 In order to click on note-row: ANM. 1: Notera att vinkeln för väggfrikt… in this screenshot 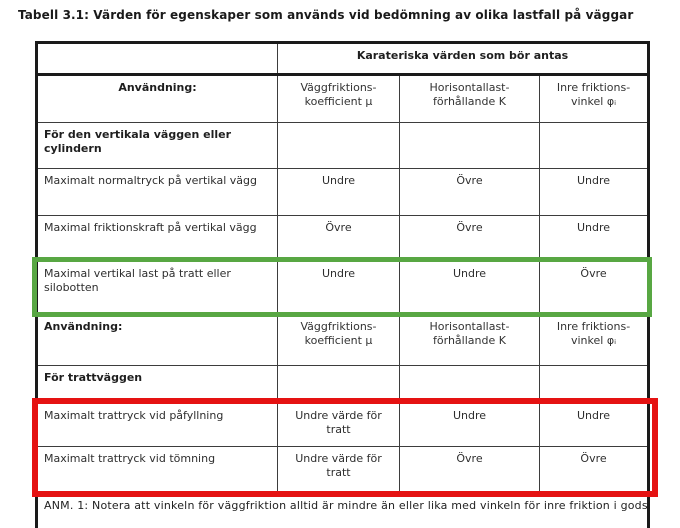, I will do `click(342, 510)`.